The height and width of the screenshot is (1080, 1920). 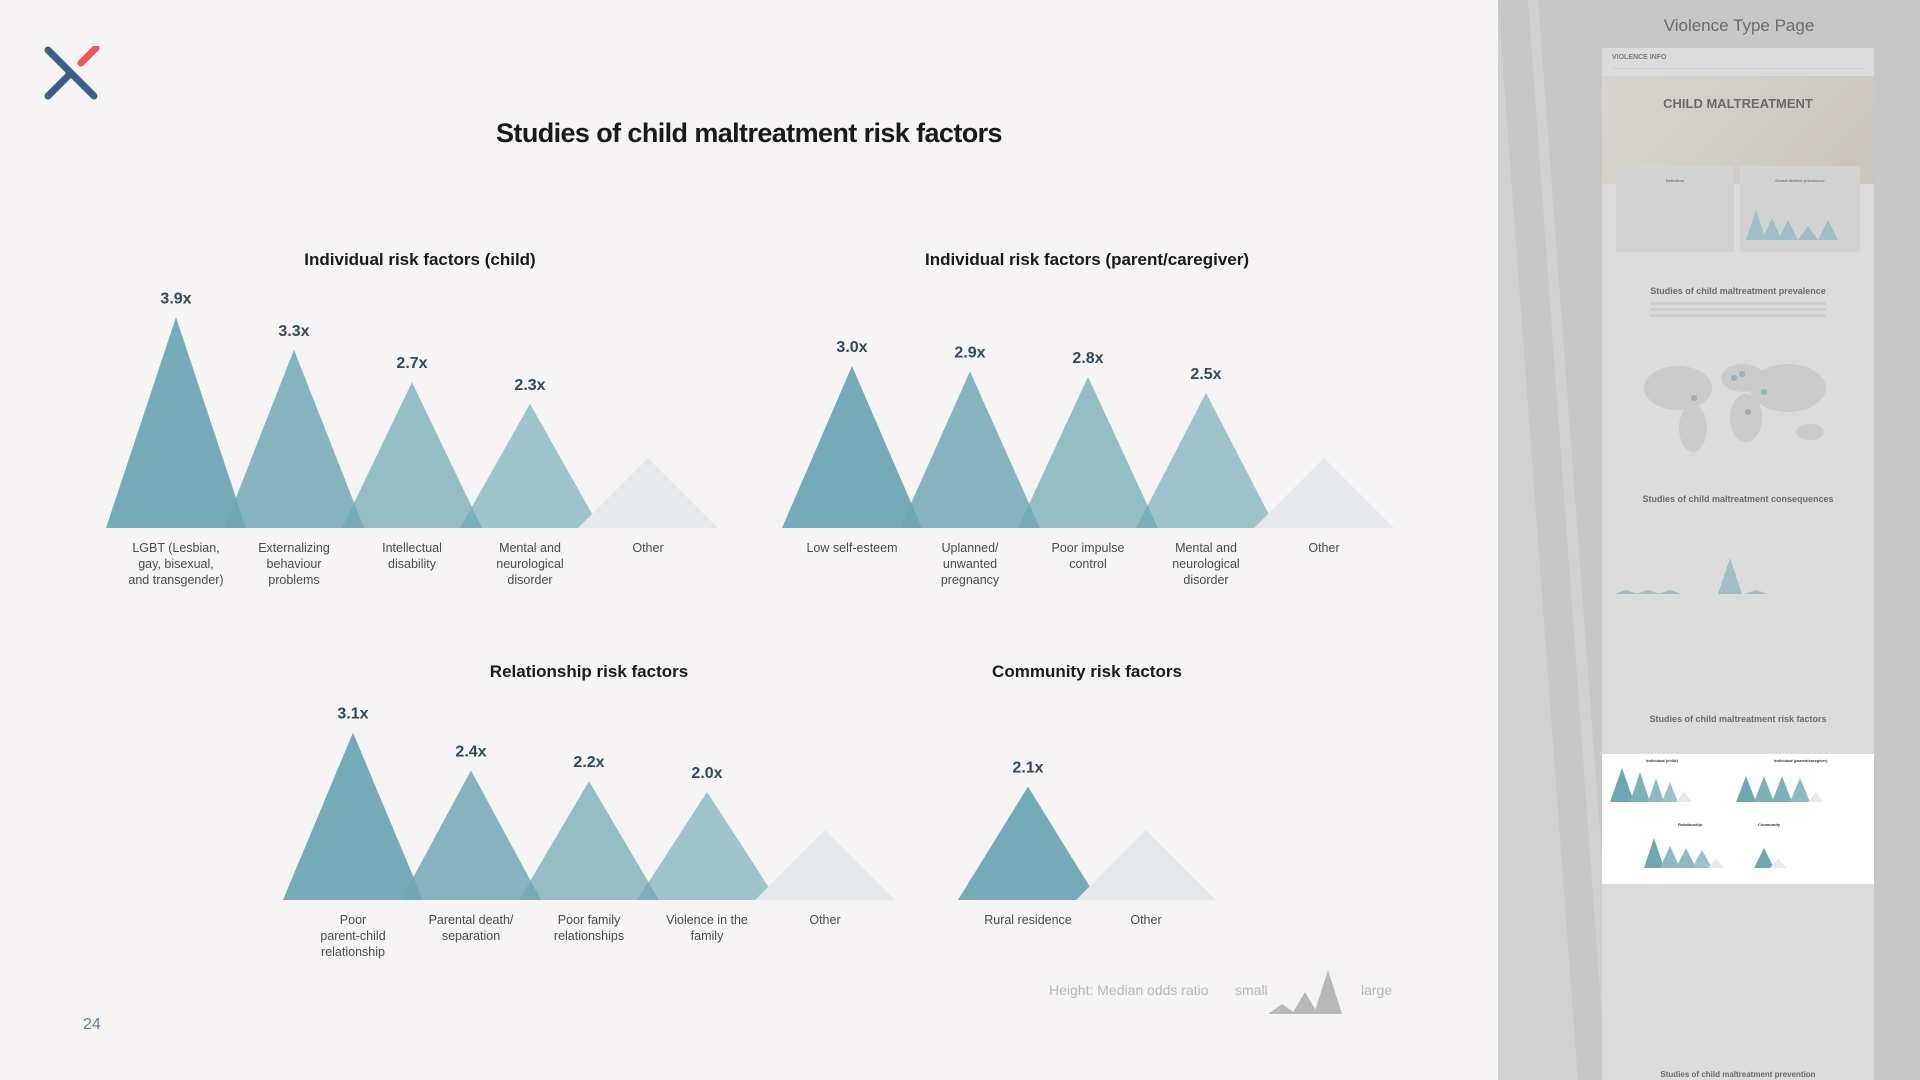 I want to click on legend-caption: Height: Median odds ratio, so click(x=1129, y=990).